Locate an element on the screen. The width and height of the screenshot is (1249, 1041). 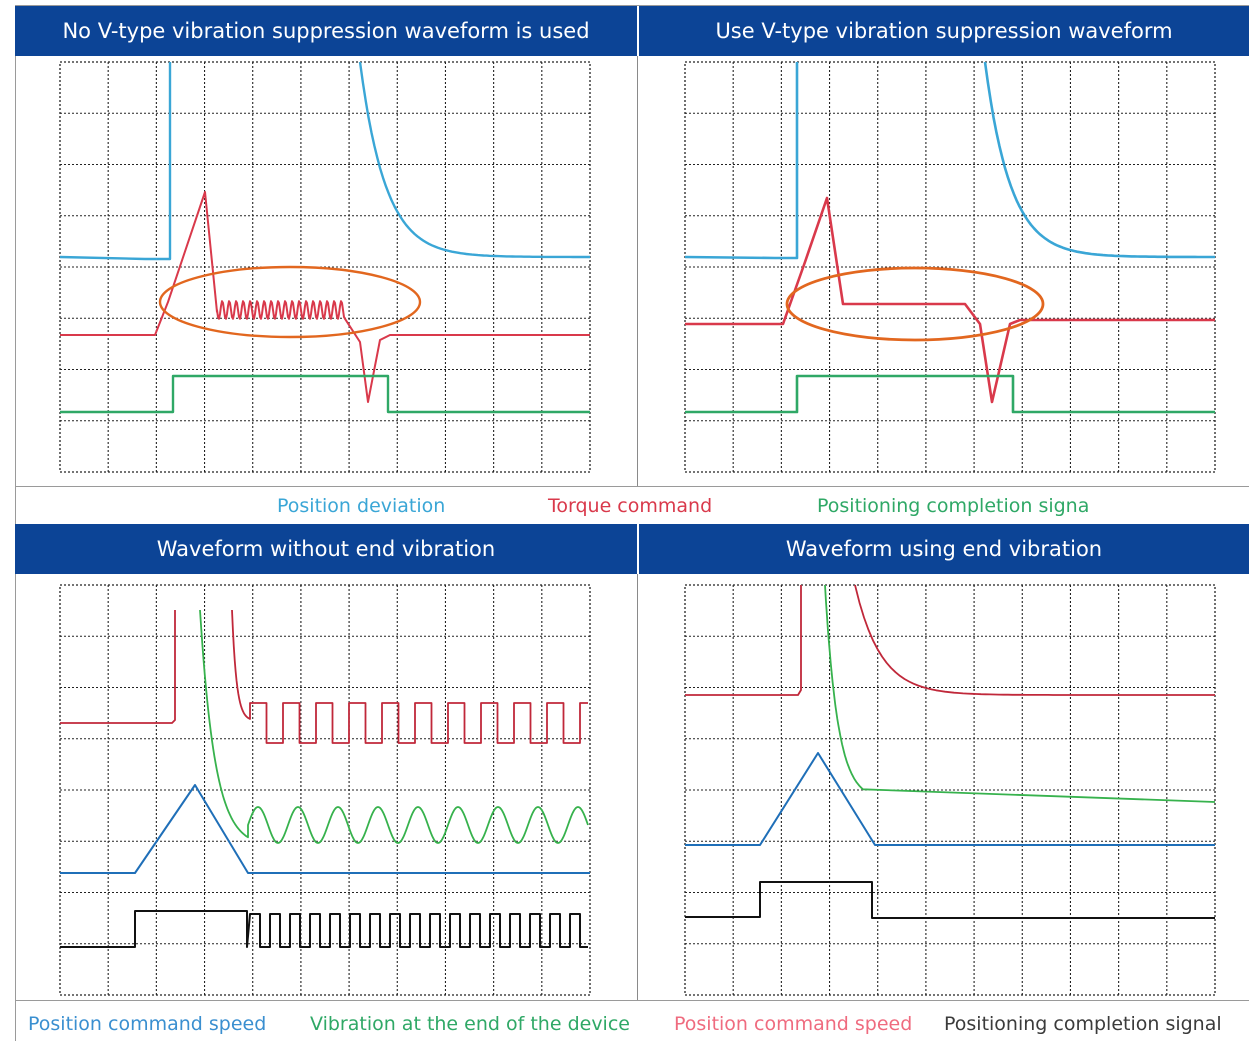
legend-position-deviation: Position deviation is located at coordinates (361, 506).